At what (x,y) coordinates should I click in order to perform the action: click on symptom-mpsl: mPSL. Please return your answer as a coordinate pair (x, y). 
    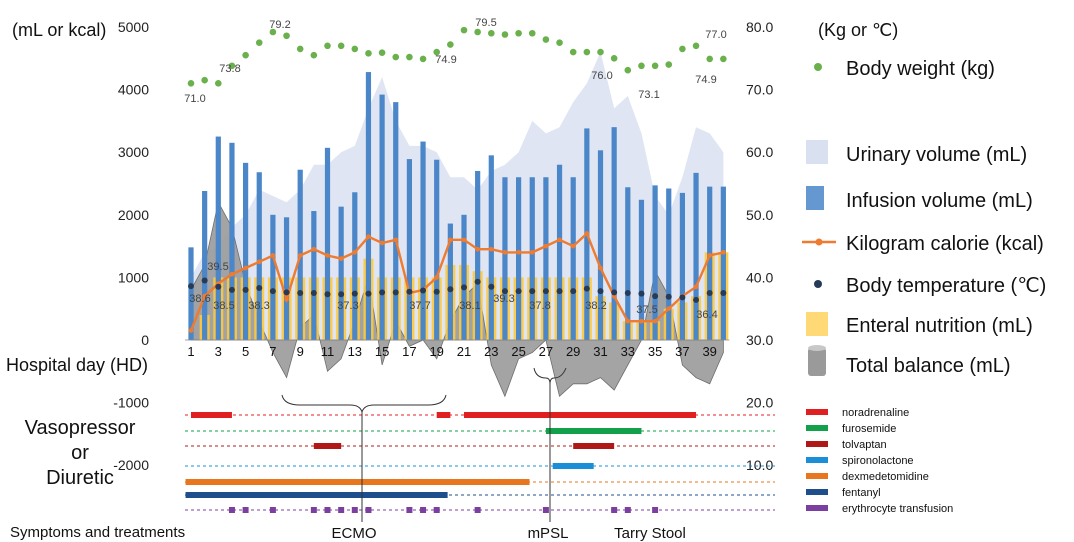
    Looking at the image, I should click on (548, 533).